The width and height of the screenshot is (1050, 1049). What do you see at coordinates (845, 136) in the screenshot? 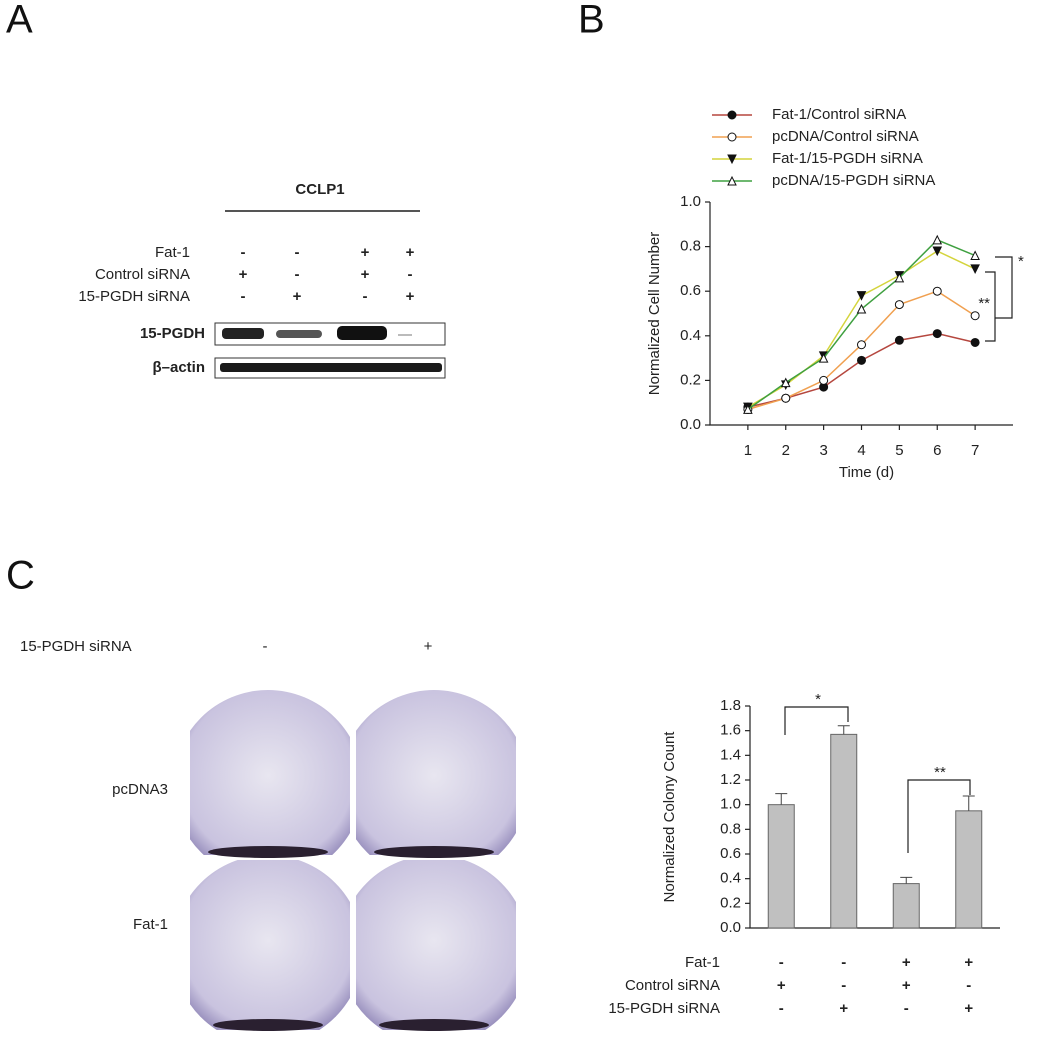
I see `legend-label: pcDNA/Control siRNA` at bounding box center [845, 136].